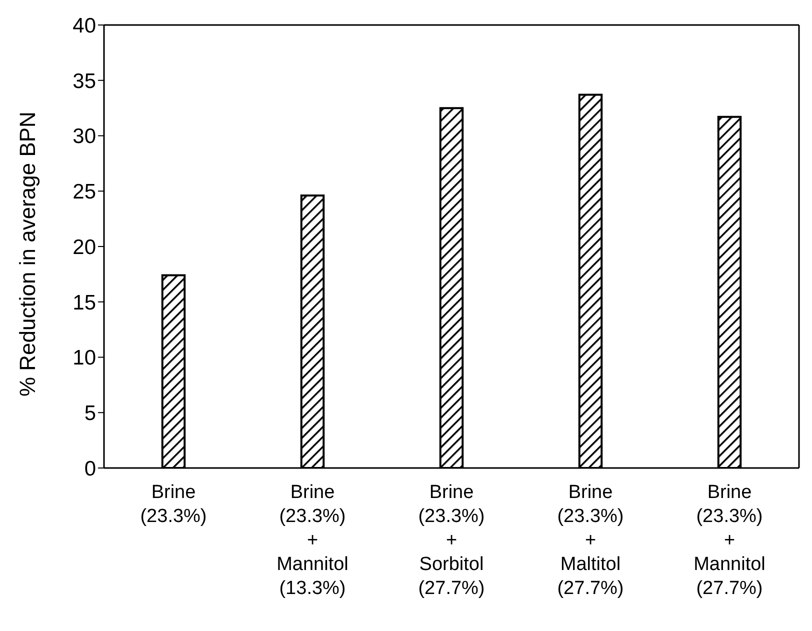  Describe the element at coordinates (90, 468) in the screenshot. I see `y-tick-label: 0` at that location.